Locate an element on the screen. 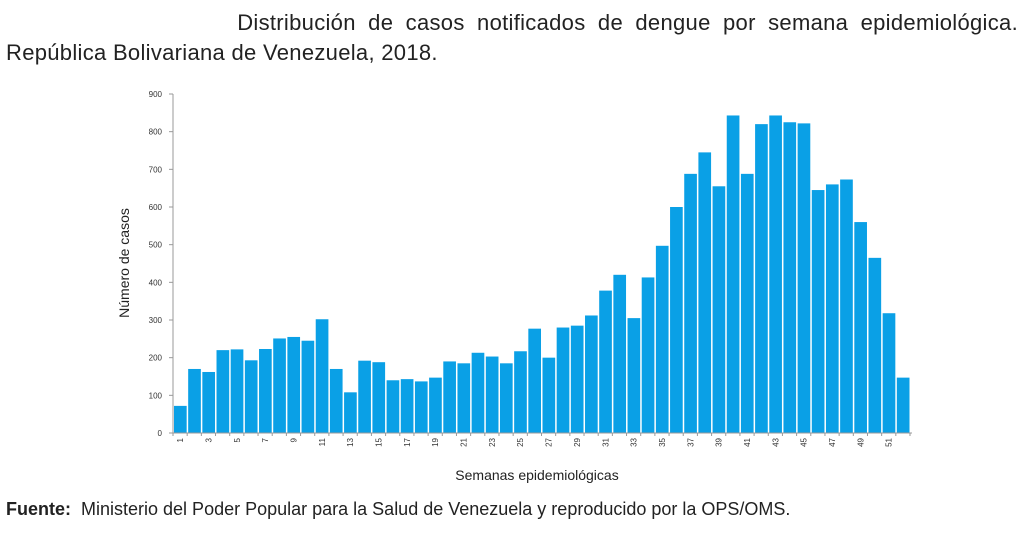 The width and height of the screenshot is (1024, 541). x-tick-label: 31 is located at coordinates (605, 441).